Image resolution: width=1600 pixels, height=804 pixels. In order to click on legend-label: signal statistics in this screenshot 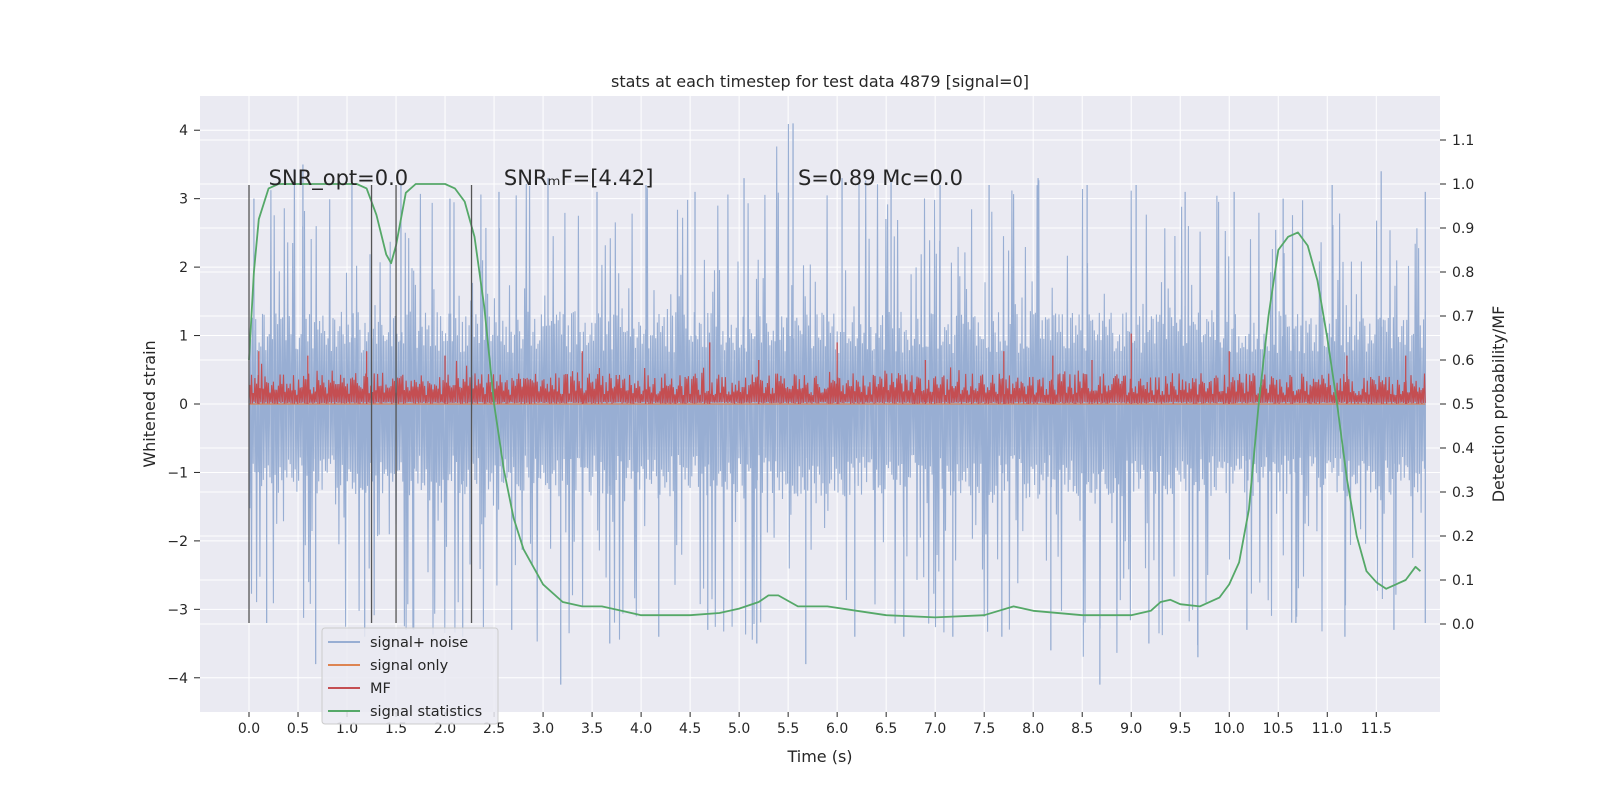, I will do `click(426, 712)`.